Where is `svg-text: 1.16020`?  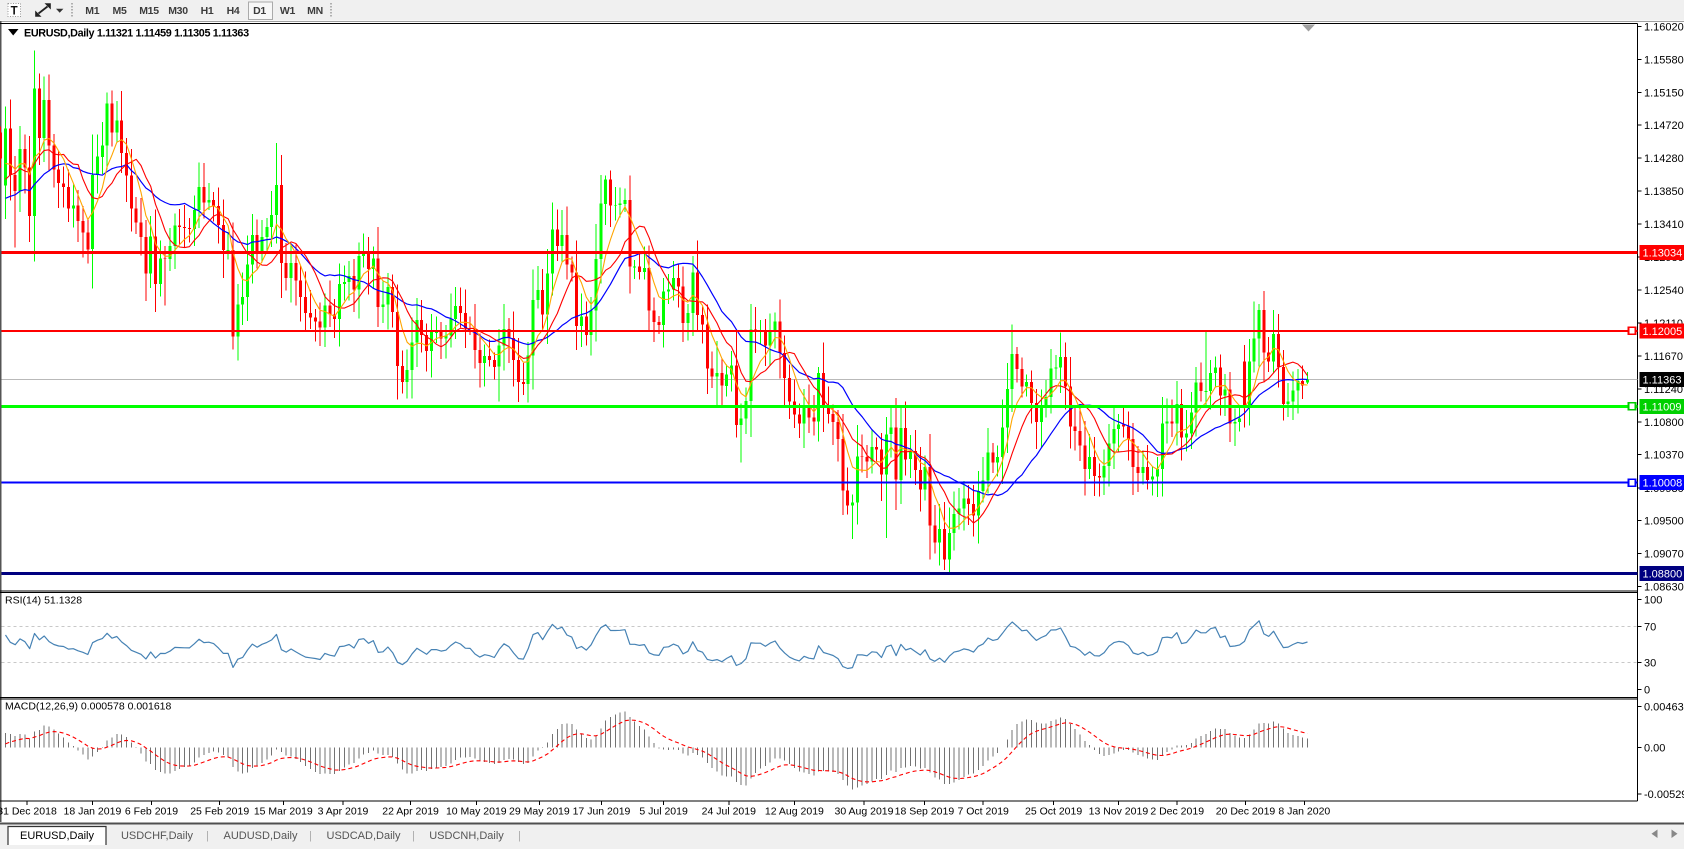
svg-text: 1.16020 is located at coordinates (1664, 27).